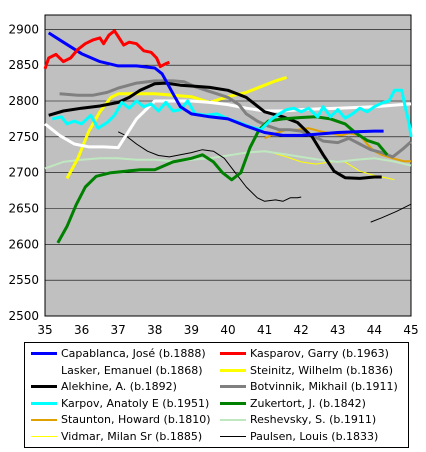 Image resolution: width=426 pixels, height=452 pixels. I want to click on x-tick-label: 35, so click(44, 330).